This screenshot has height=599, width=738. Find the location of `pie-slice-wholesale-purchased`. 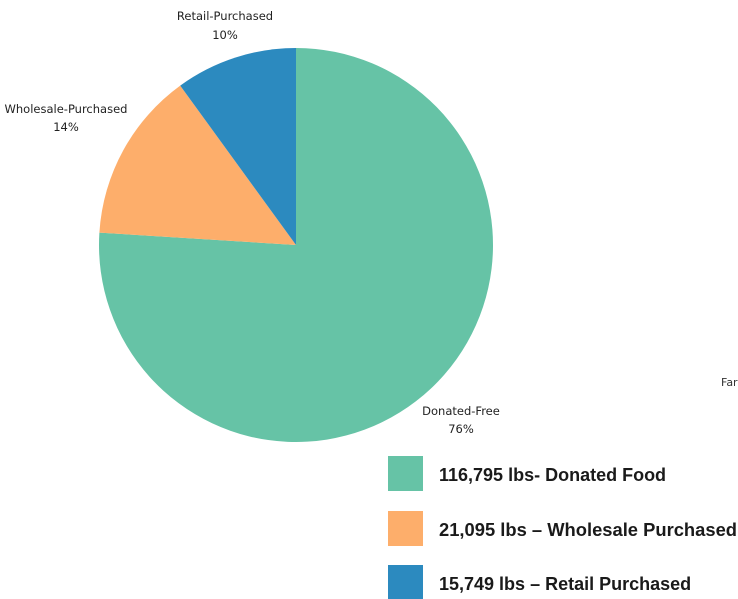

pie-slice-wholesale-purchased is located at coordinates (197, 165).